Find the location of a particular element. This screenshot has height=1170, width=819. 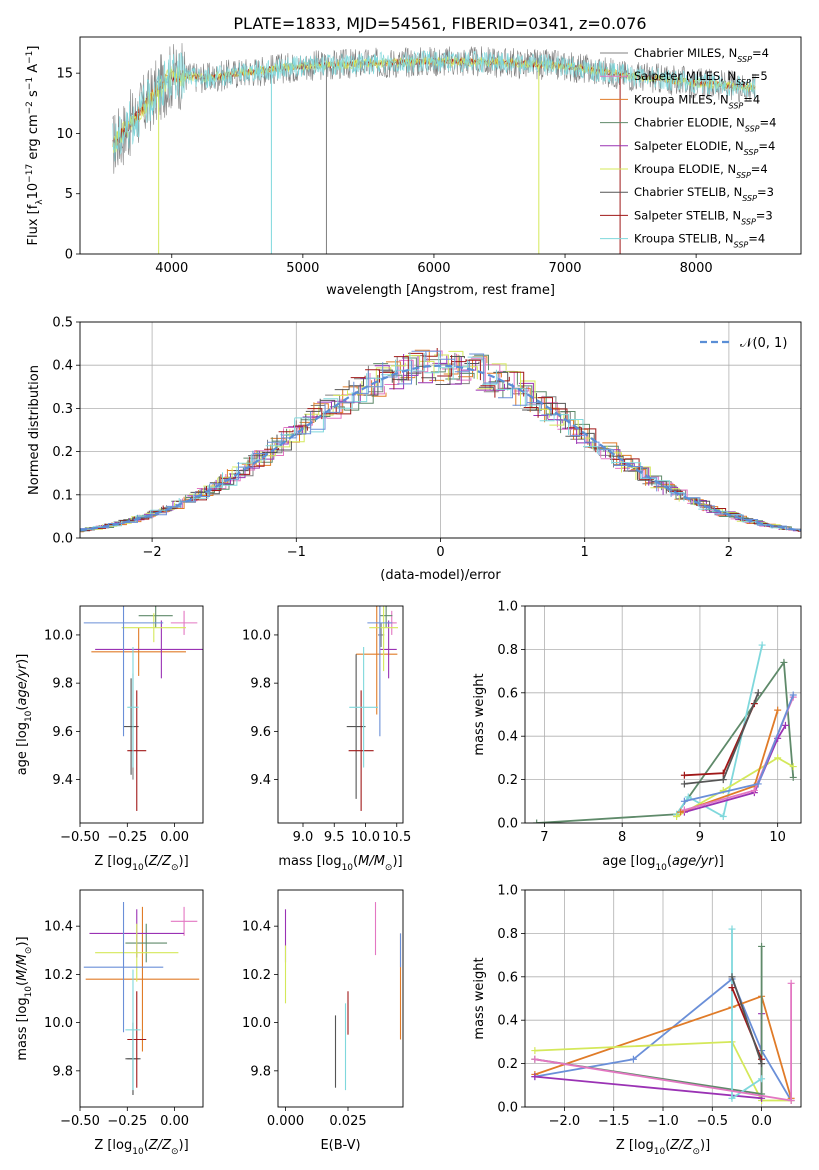

legend-label: 𝒩(0, 1) is located at coordinates (763, 343).